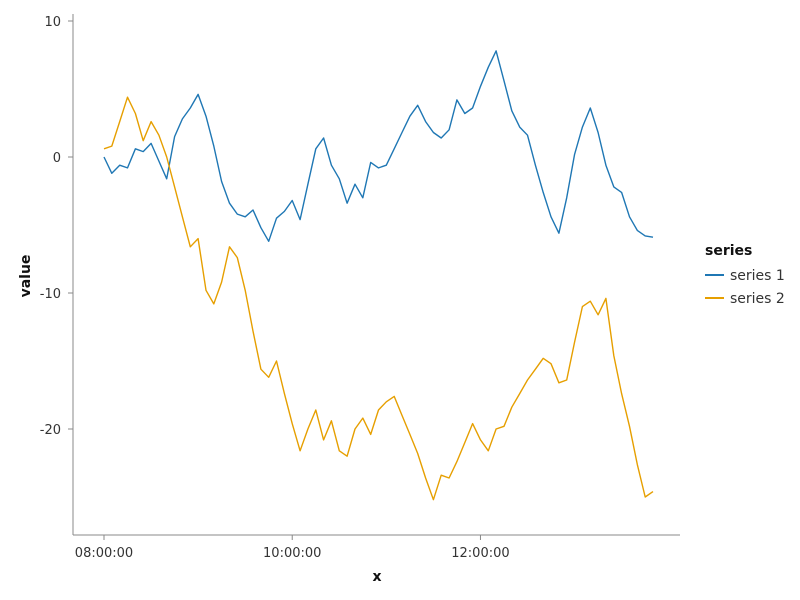 The height and width of the screenshot is (600, 800). What do you see at coordinates (728, 251) in the screenshot?
I see `legend-title: series` at bounding box center [728, 251].